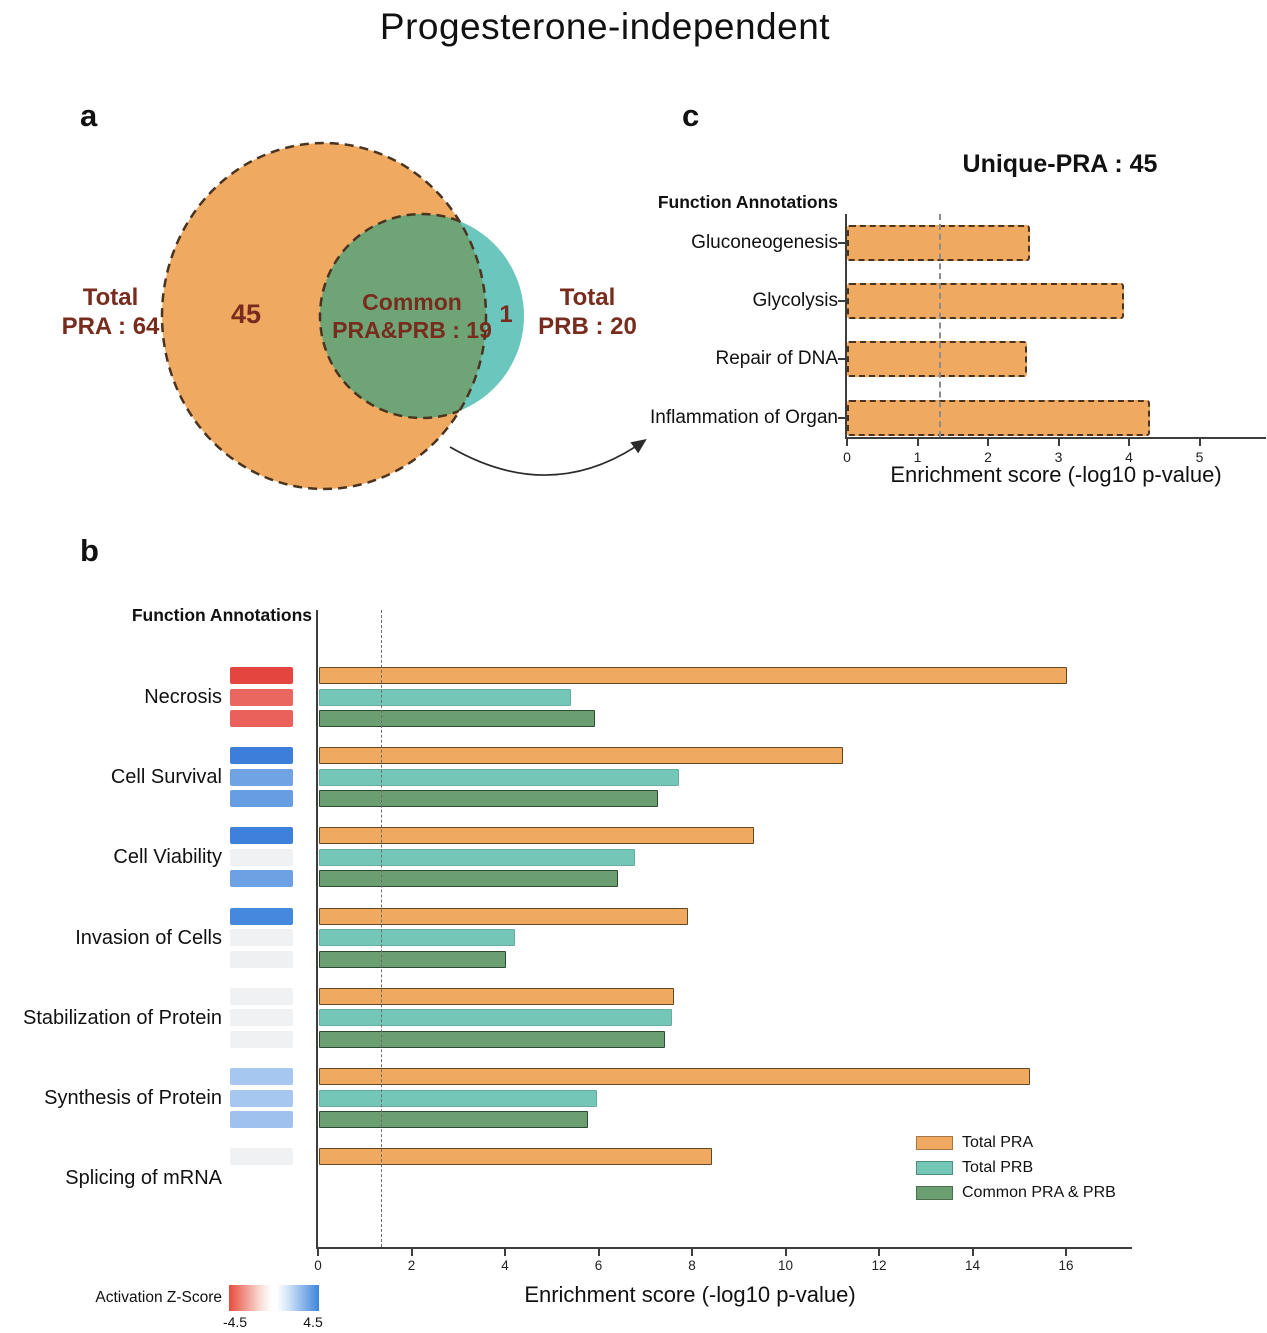 This screenshot has width=1267, height=1333. Describe the element at coordinates (477, 857) in the screenshot. I see `panel-b-bar-Cell Viability-Total PRB` at that location.